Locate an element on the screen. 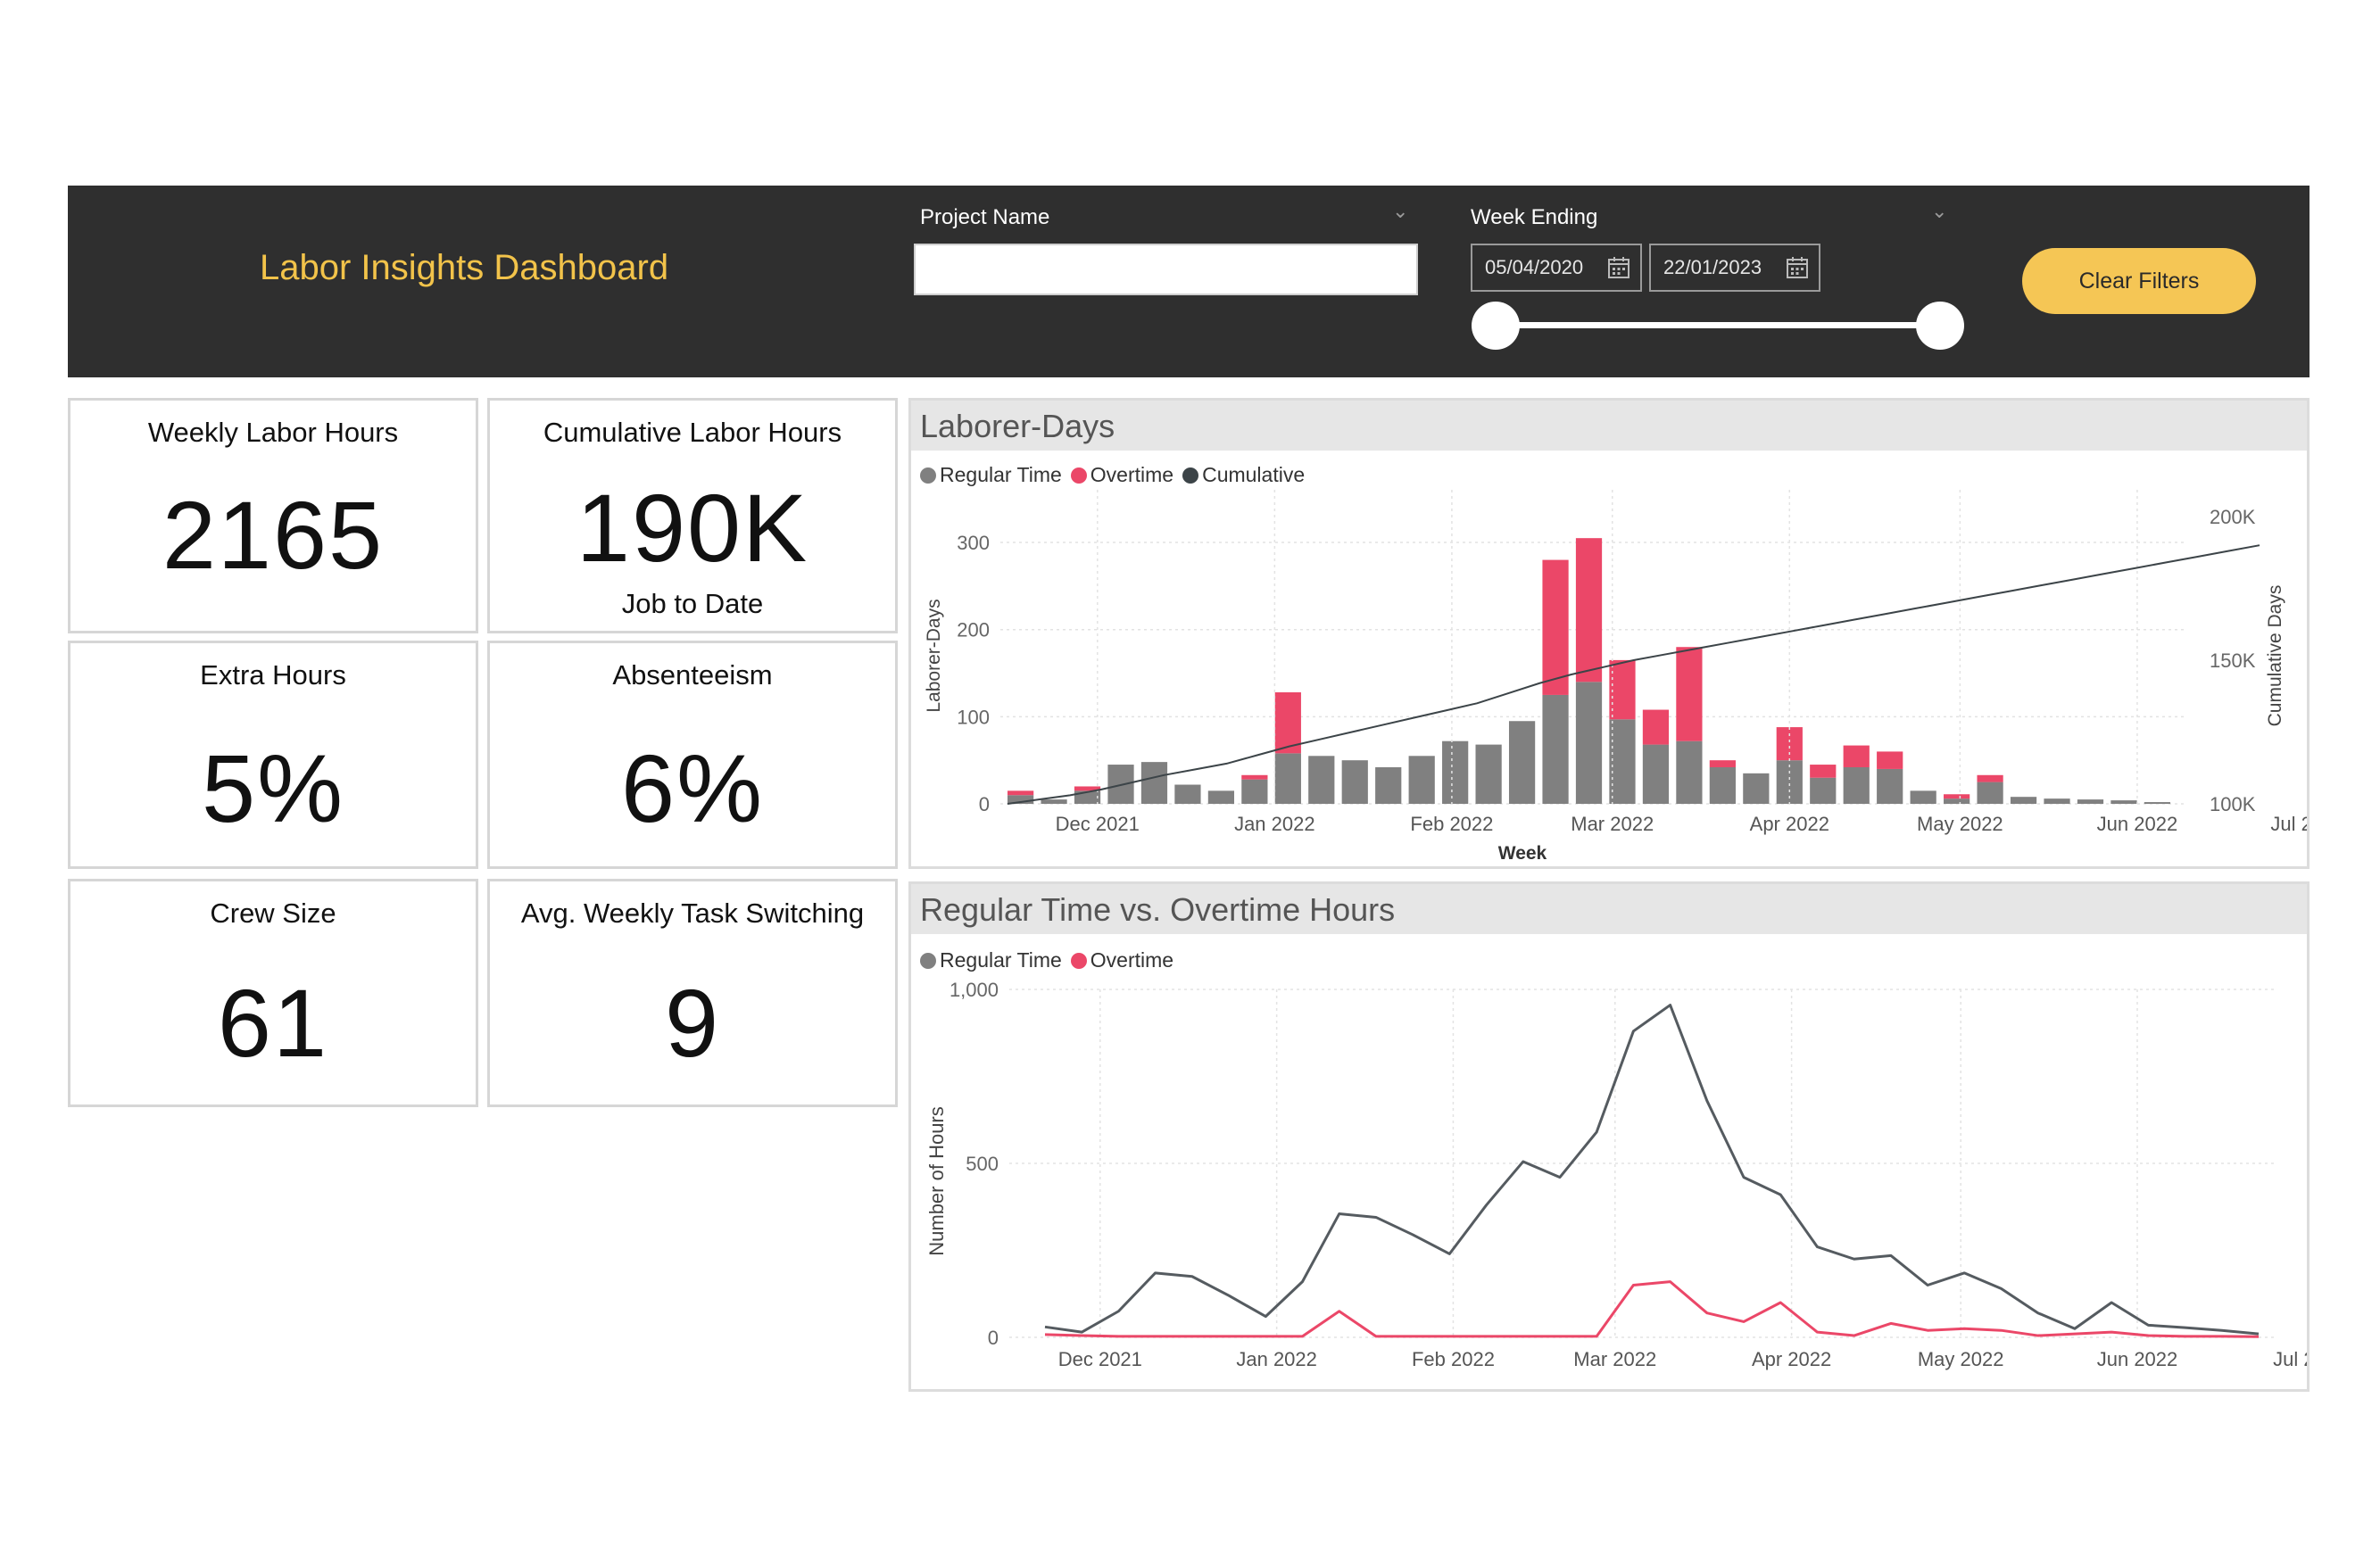 The image size is (2380, 1547). x-tick-label: May 2022 is located at coordinates (1960, 824).